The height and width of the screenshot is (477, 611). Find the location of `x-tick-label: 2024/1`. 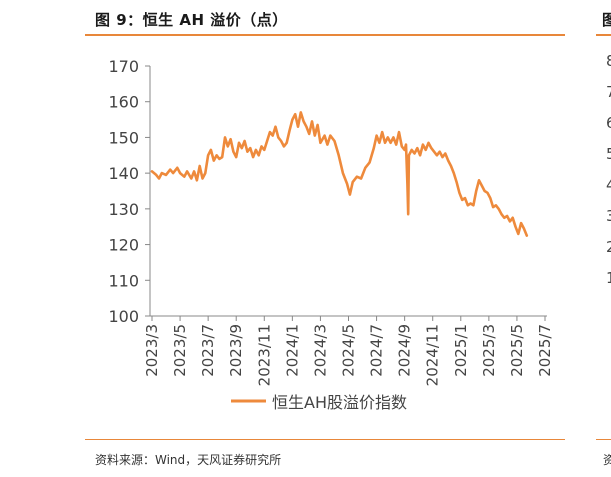

x-tick-label: 2024/1 is located at coordinates (292, 350).